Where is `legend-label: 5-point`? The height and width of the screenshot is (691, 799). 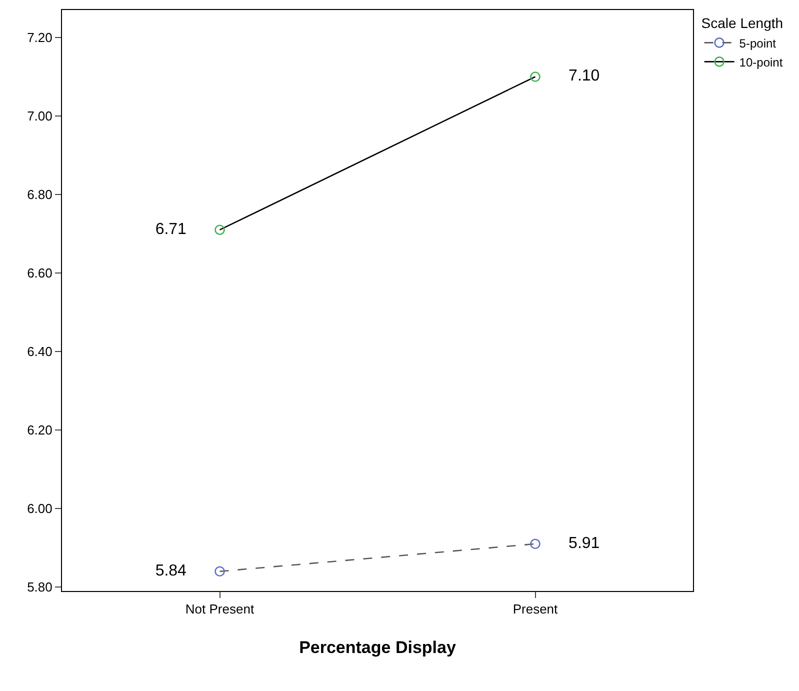 legend-label: 5-point is located at coordinates (758, 43).